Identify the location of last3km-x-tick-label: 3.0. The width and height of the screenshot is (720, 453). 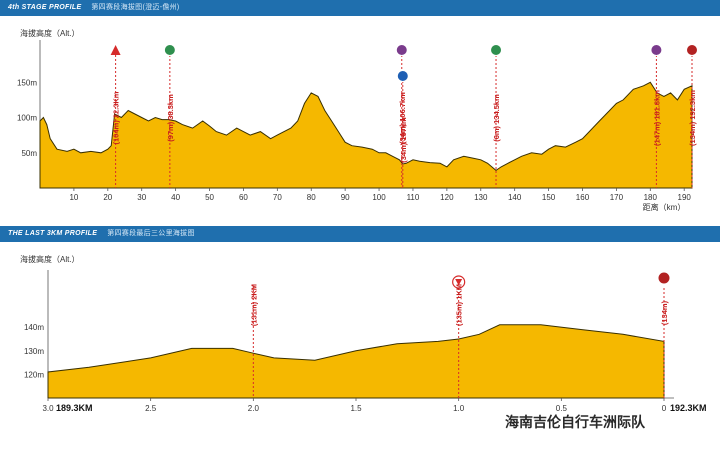
(48, 408).